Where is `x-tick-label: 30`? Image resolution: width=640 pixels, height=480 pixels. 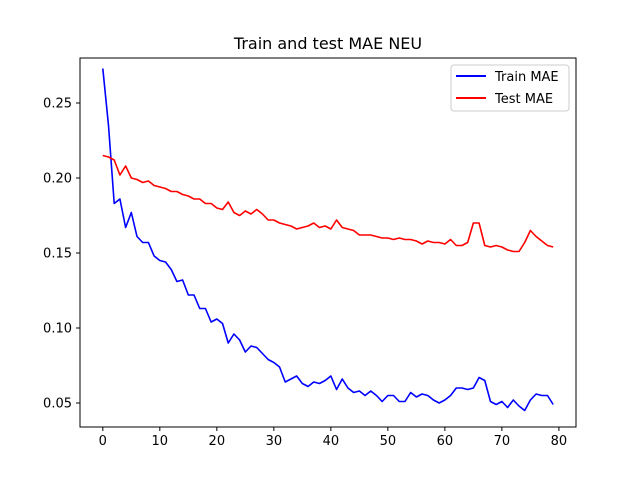 x-tick-label: 30 is located at coordinates (274, 441).